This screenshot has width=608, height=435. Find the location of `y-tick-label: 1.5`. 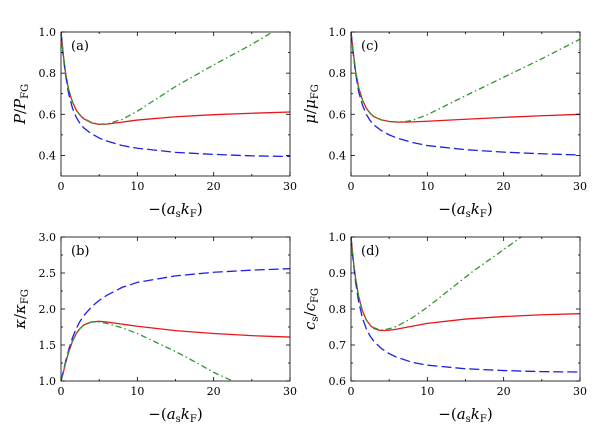

y-tick-label: 1.5 is located at coordinates (48, 345).